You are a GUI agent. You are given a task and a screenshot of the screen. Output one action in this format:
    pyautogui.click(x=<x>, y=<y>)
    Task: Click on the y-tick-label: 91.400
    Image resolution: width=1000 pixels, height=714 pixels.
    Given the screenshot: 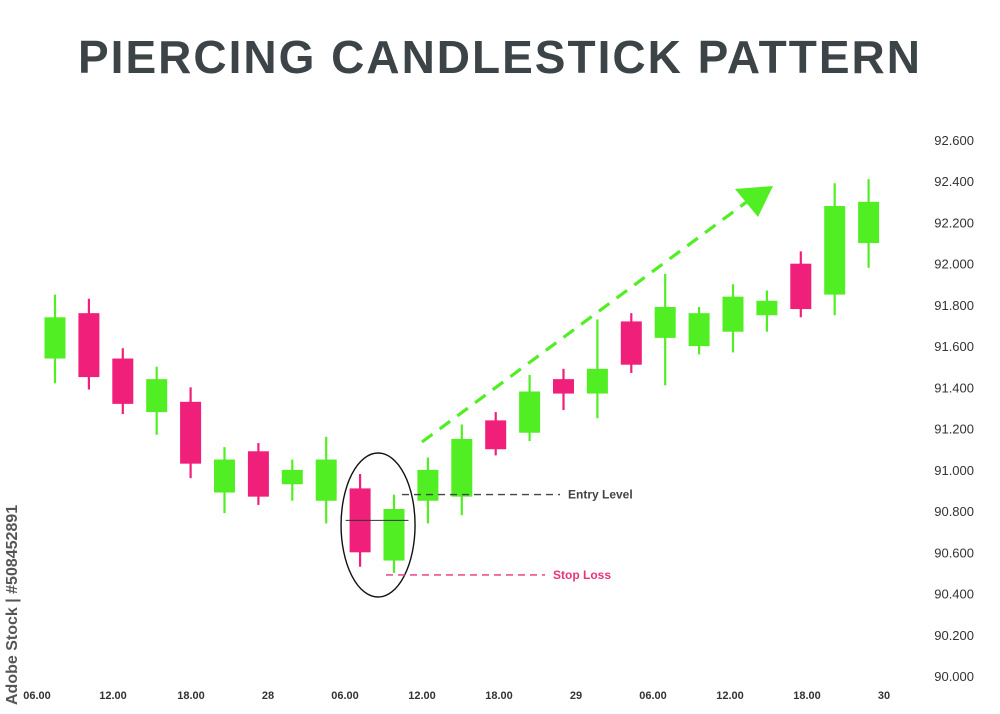 What is the action you would take?
    pyautogui.click(x=954, y=387)
    